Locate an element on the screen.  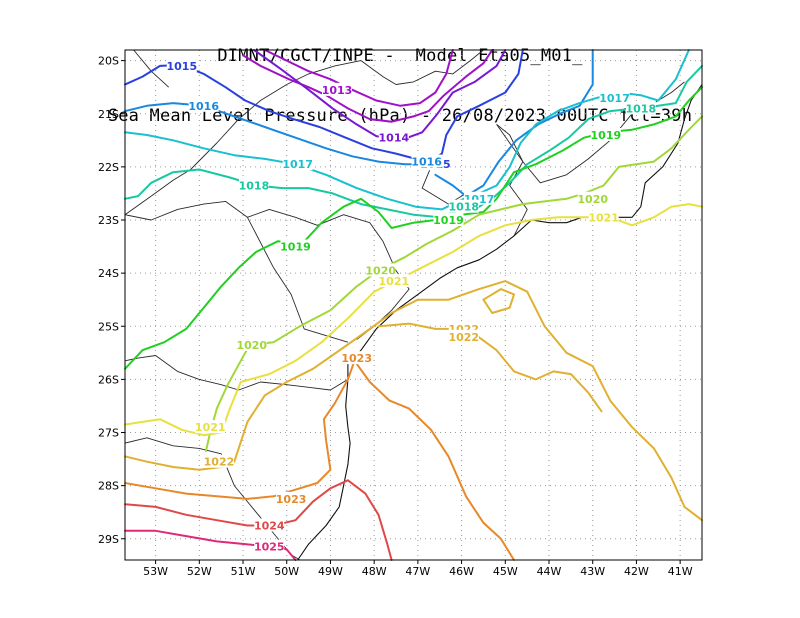
tick-label-lon: 44W is located at coordinates (549, 571).